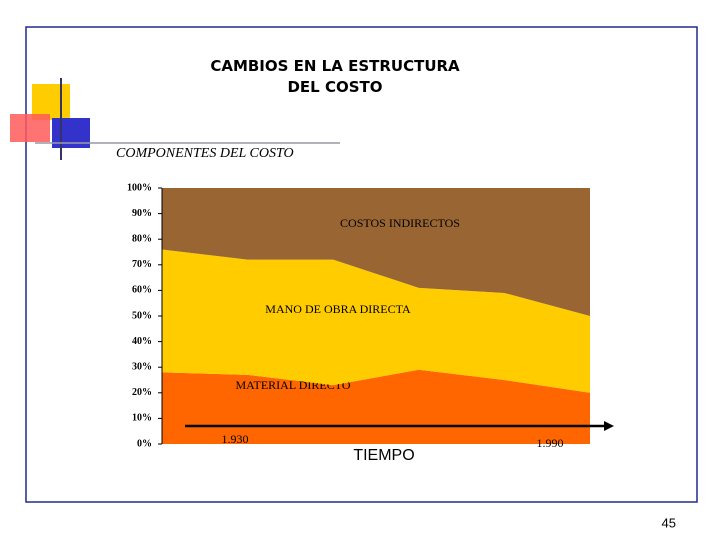 The height and width of the screenshot is (540, 720). Describe the element at coordinates (376, 252) in the screenshot. I see `area` at that location.